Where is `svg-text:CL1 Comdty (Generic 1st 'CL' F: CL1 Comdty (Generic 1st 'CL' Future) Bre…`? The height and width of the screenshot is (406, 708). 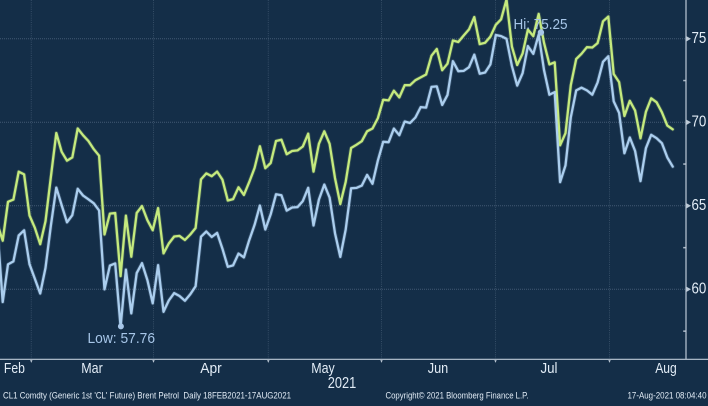 svg-text:CL1 Comdty (Generic 1st 'CL' F: CL1 Comdty (Generic 1st 'CL' Future) Bre… is located at coordinates (147, 395).